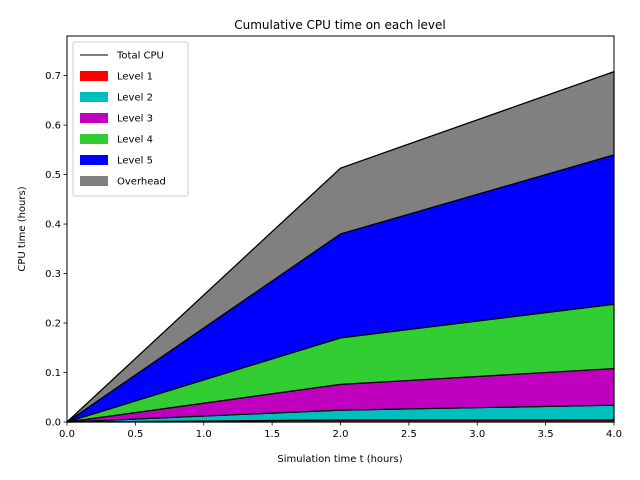 This screenshot has width=640, height=480. Describe the element at coordinates (135, 119) in the screenshot. I see `legend-label-level-3: Level 3` at that location.